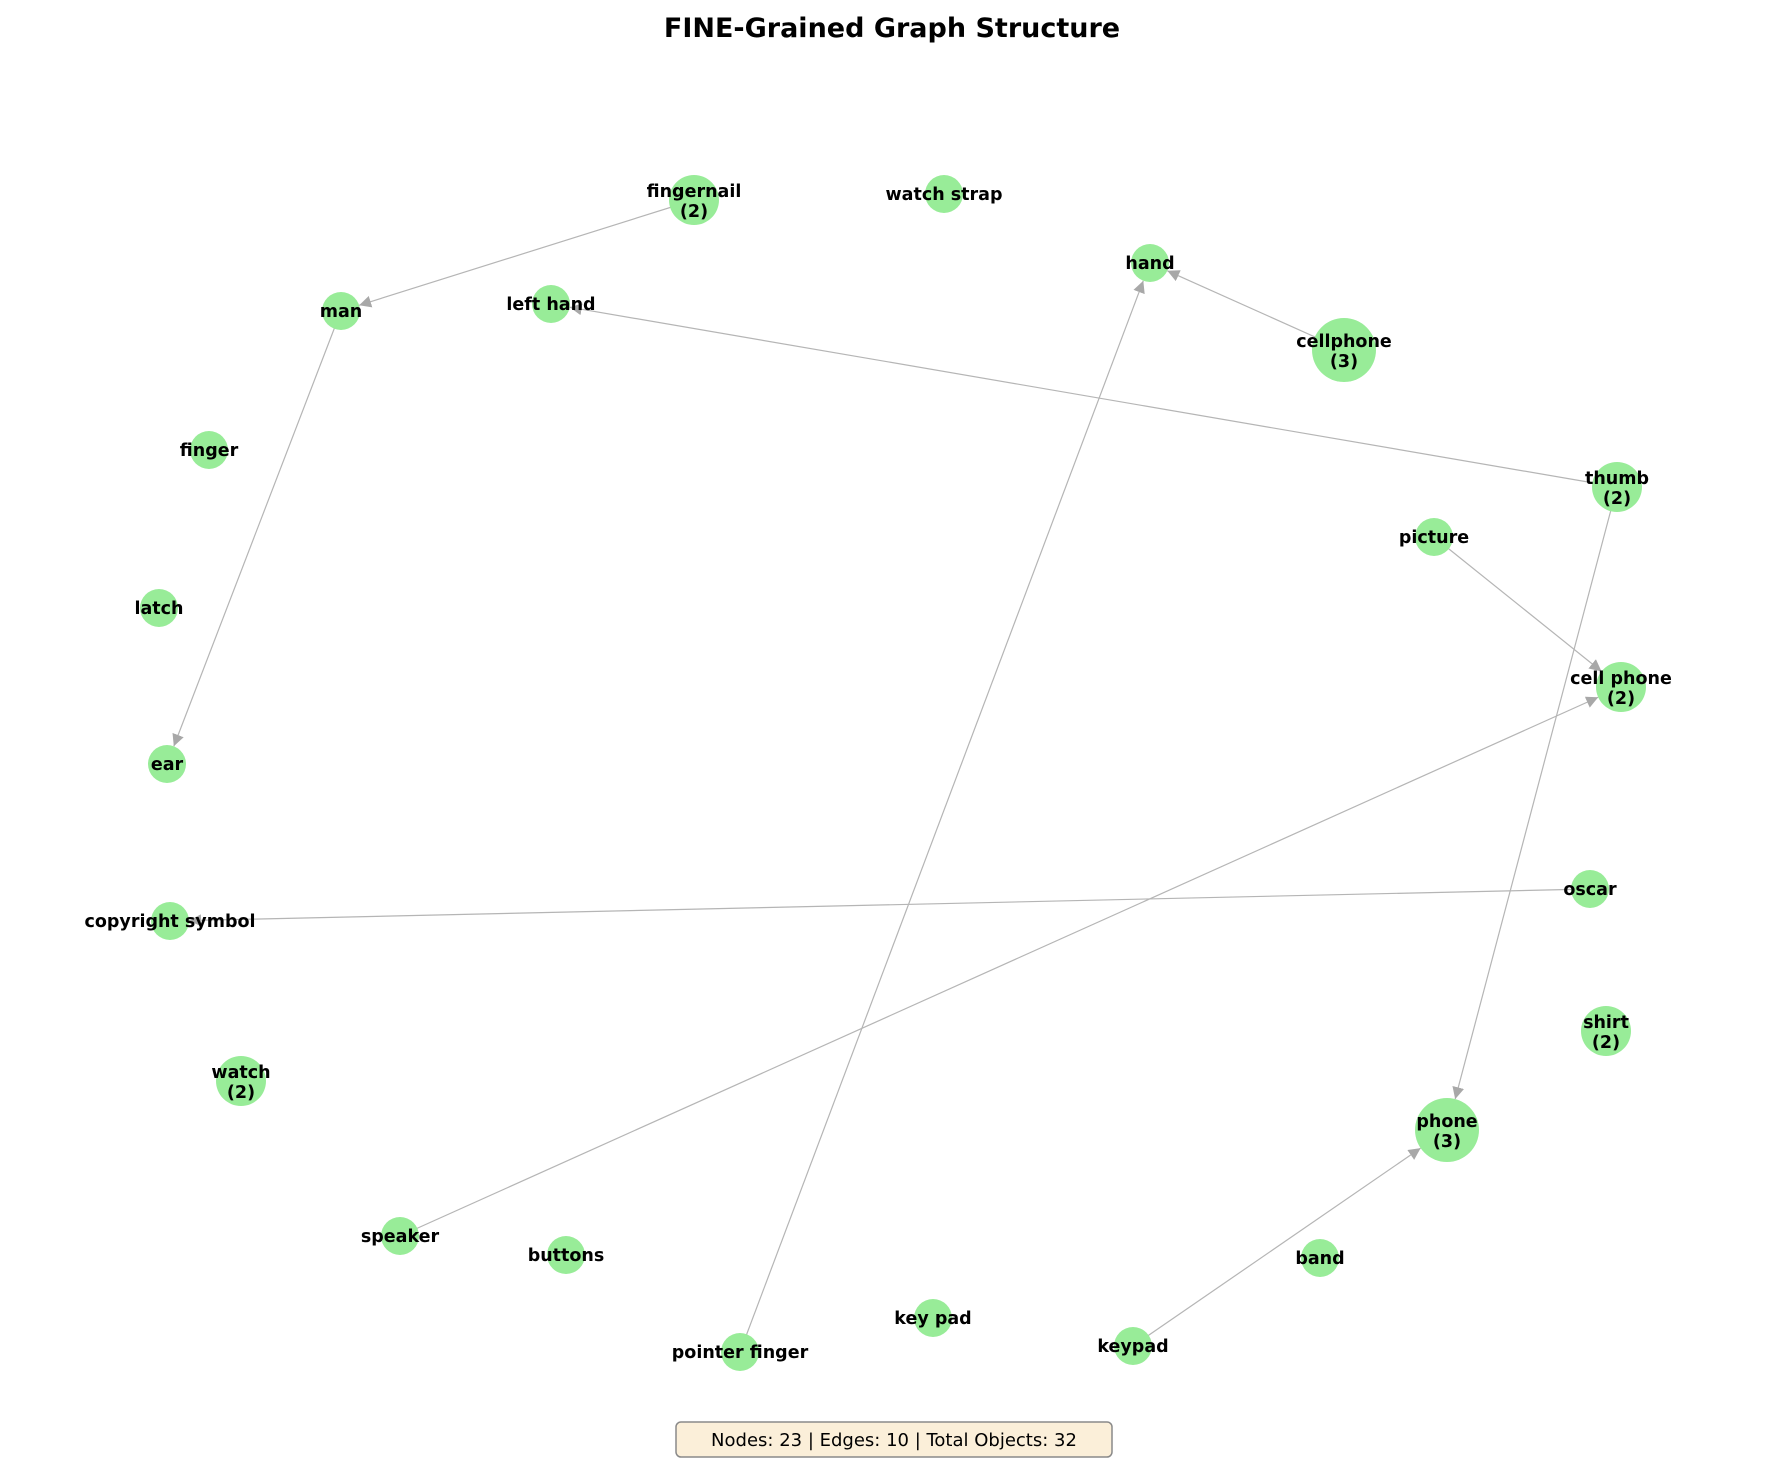  I want to click on node-label-watch-strap: watch strap, so click(943, 195).